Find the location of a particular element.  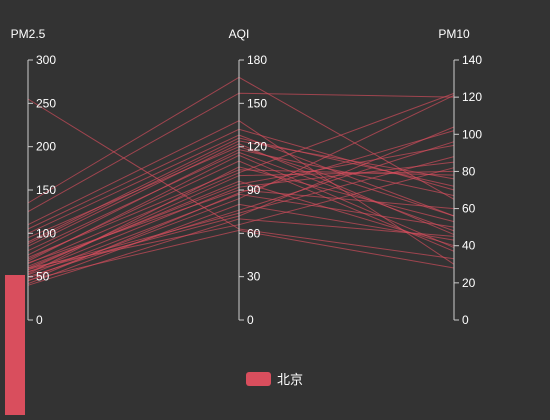

tick-label: 90 is located at coordinates (254, 190).